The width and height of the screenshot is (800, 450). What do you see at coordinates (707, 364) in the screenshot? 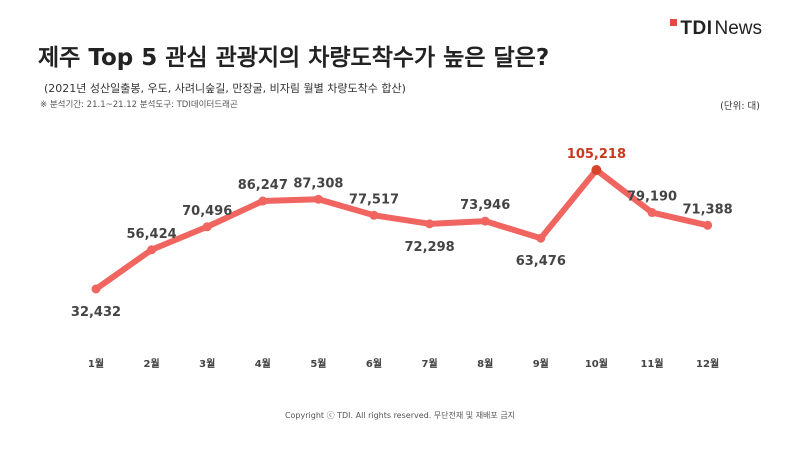
I see `x-tick-label: 12월` at bounding box center [707, 364].